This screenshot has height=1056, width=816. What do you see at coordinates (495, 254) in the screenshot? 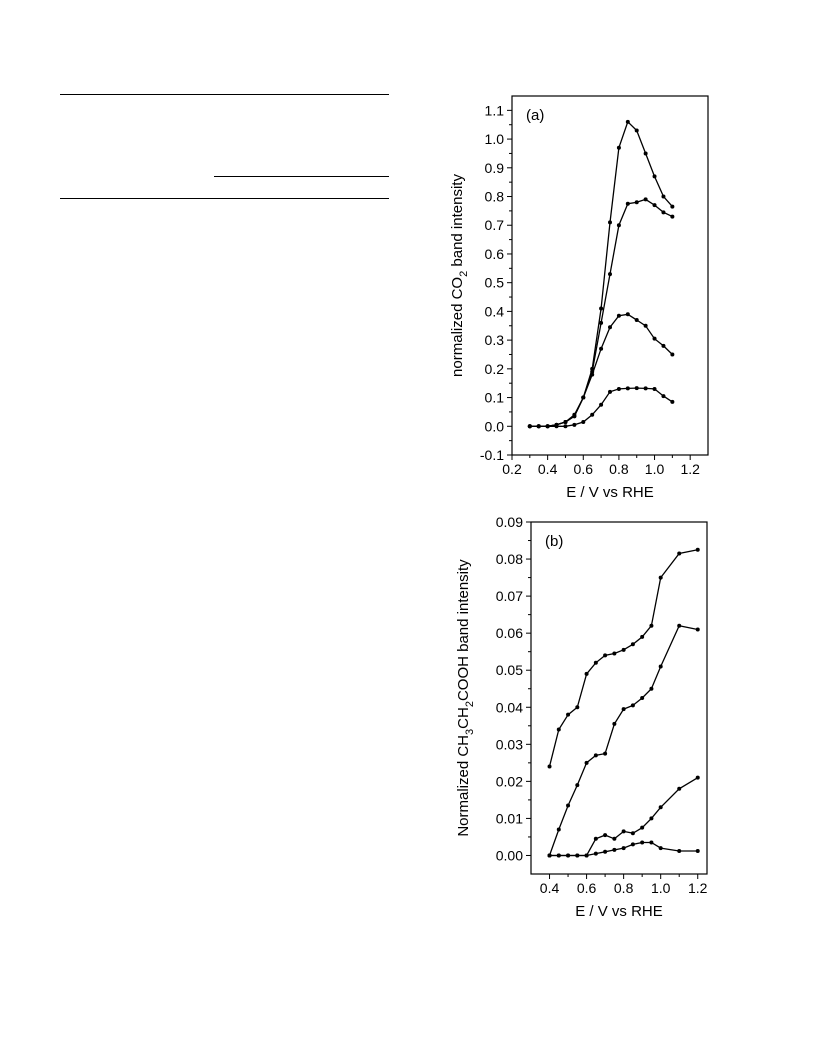
I see `chart-a-y-tick-label: 0.6` at bounding box center [495, 254].